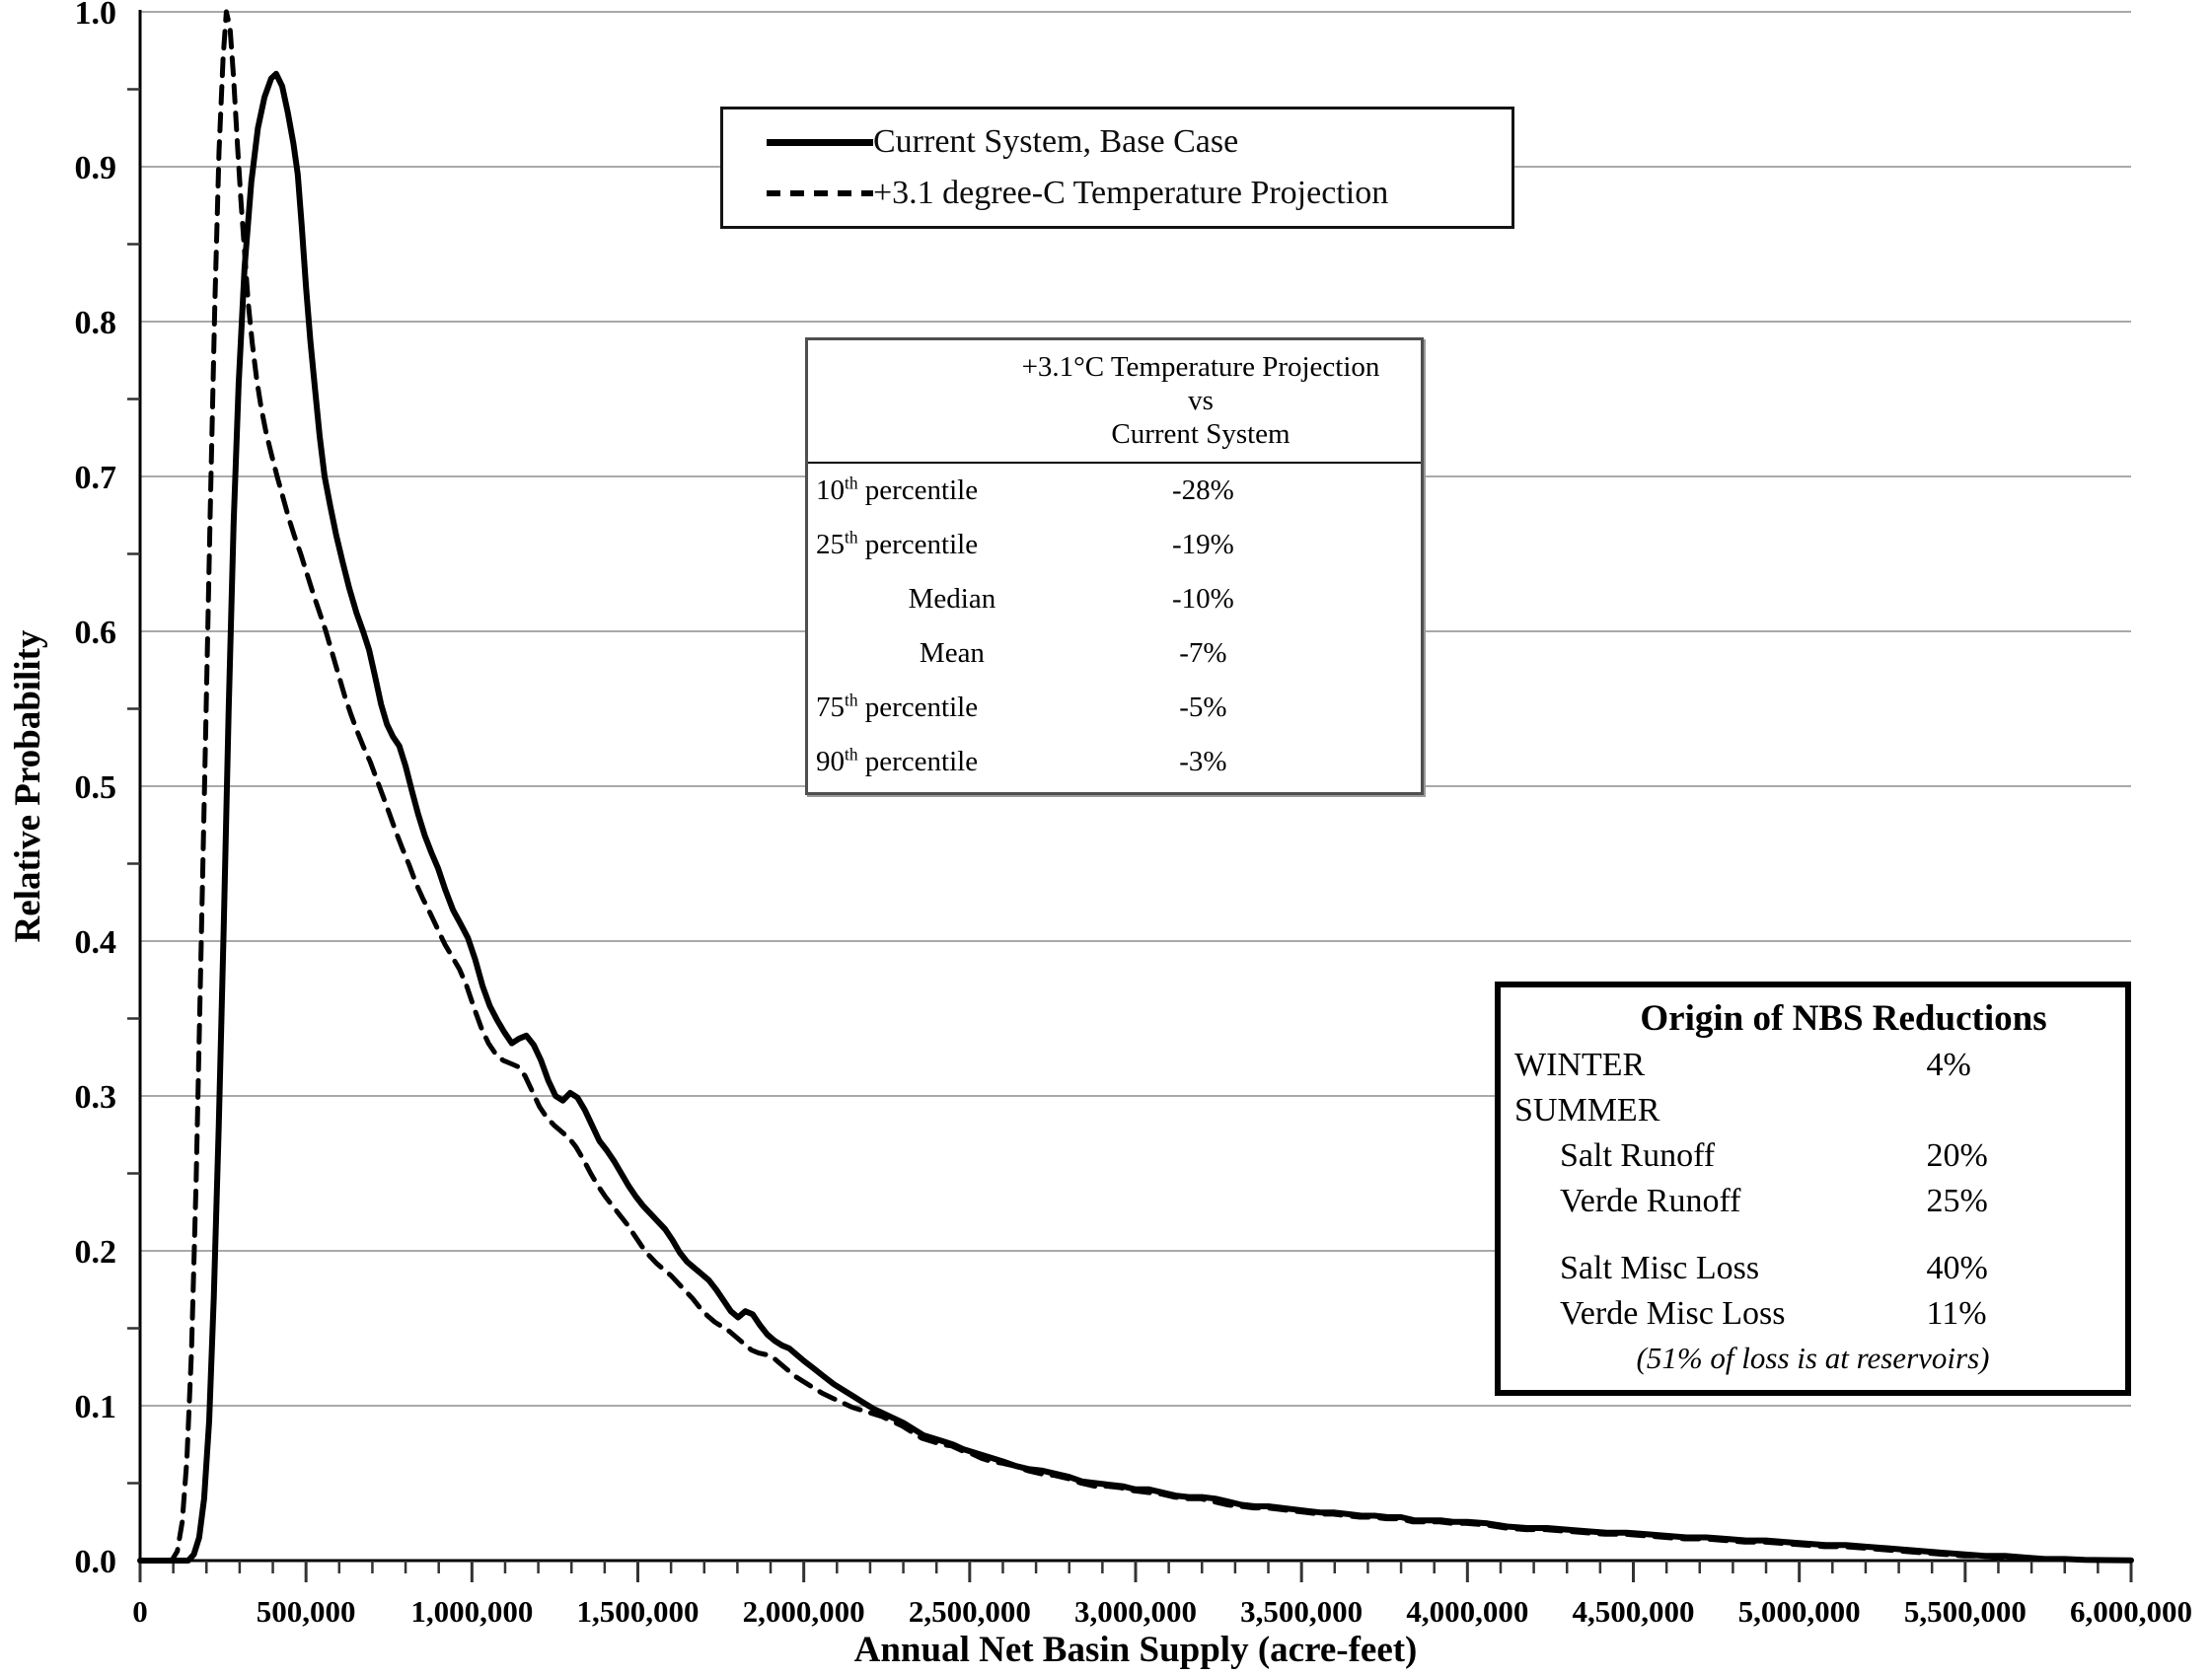 The width and height of the screenshot is (2212, 1676). I want to click on list-item: WINTER 4%, so click(1812, 1065).